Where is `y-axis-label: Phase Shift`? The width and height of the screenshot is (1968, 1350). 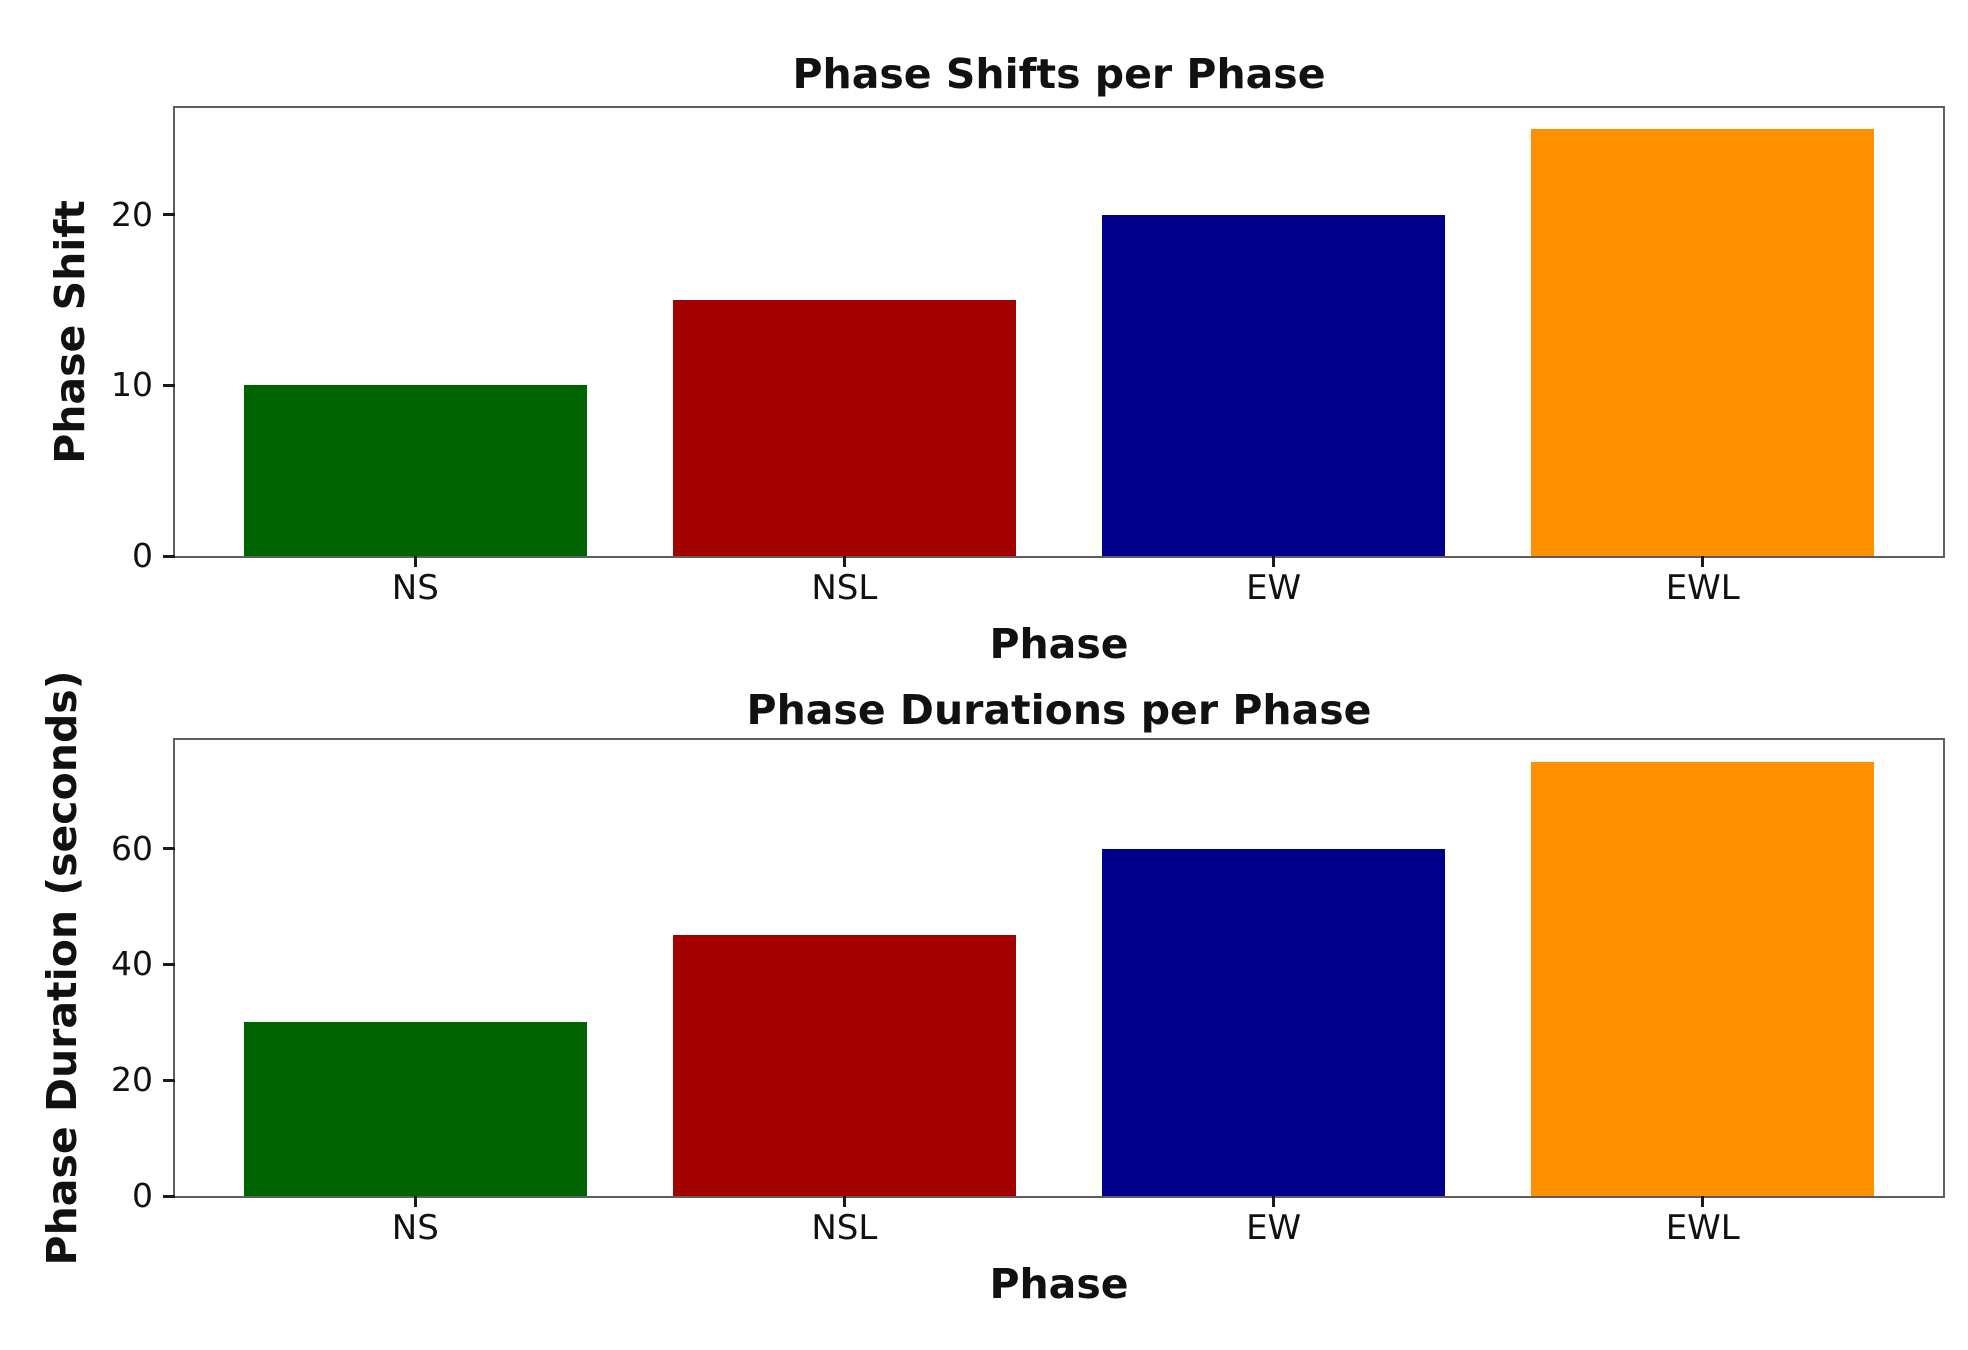
y-axis-label: Phase Shift is located at coordinates (70, 332).